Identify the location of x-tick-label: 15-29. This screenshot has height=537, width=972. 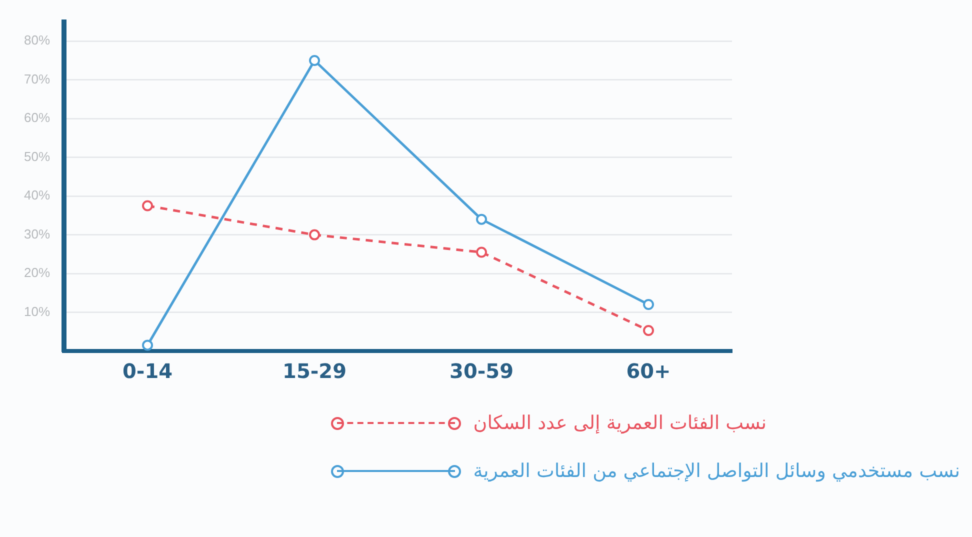
(314, 371).